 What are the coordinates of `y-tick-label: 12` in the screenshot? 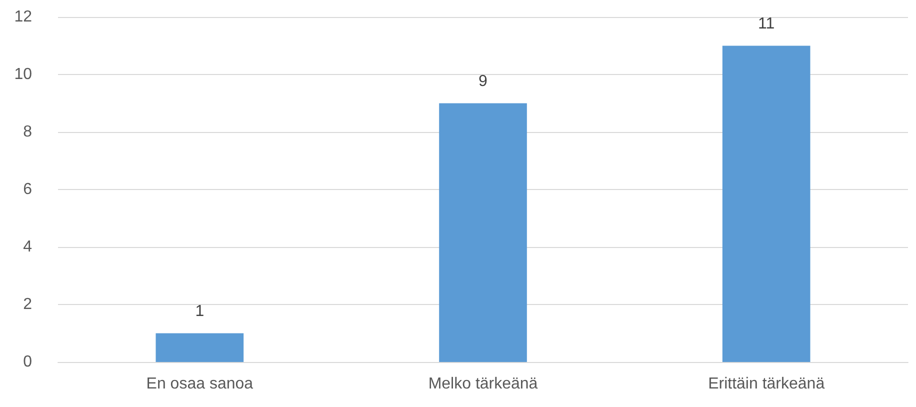 It's located at (23, 17).